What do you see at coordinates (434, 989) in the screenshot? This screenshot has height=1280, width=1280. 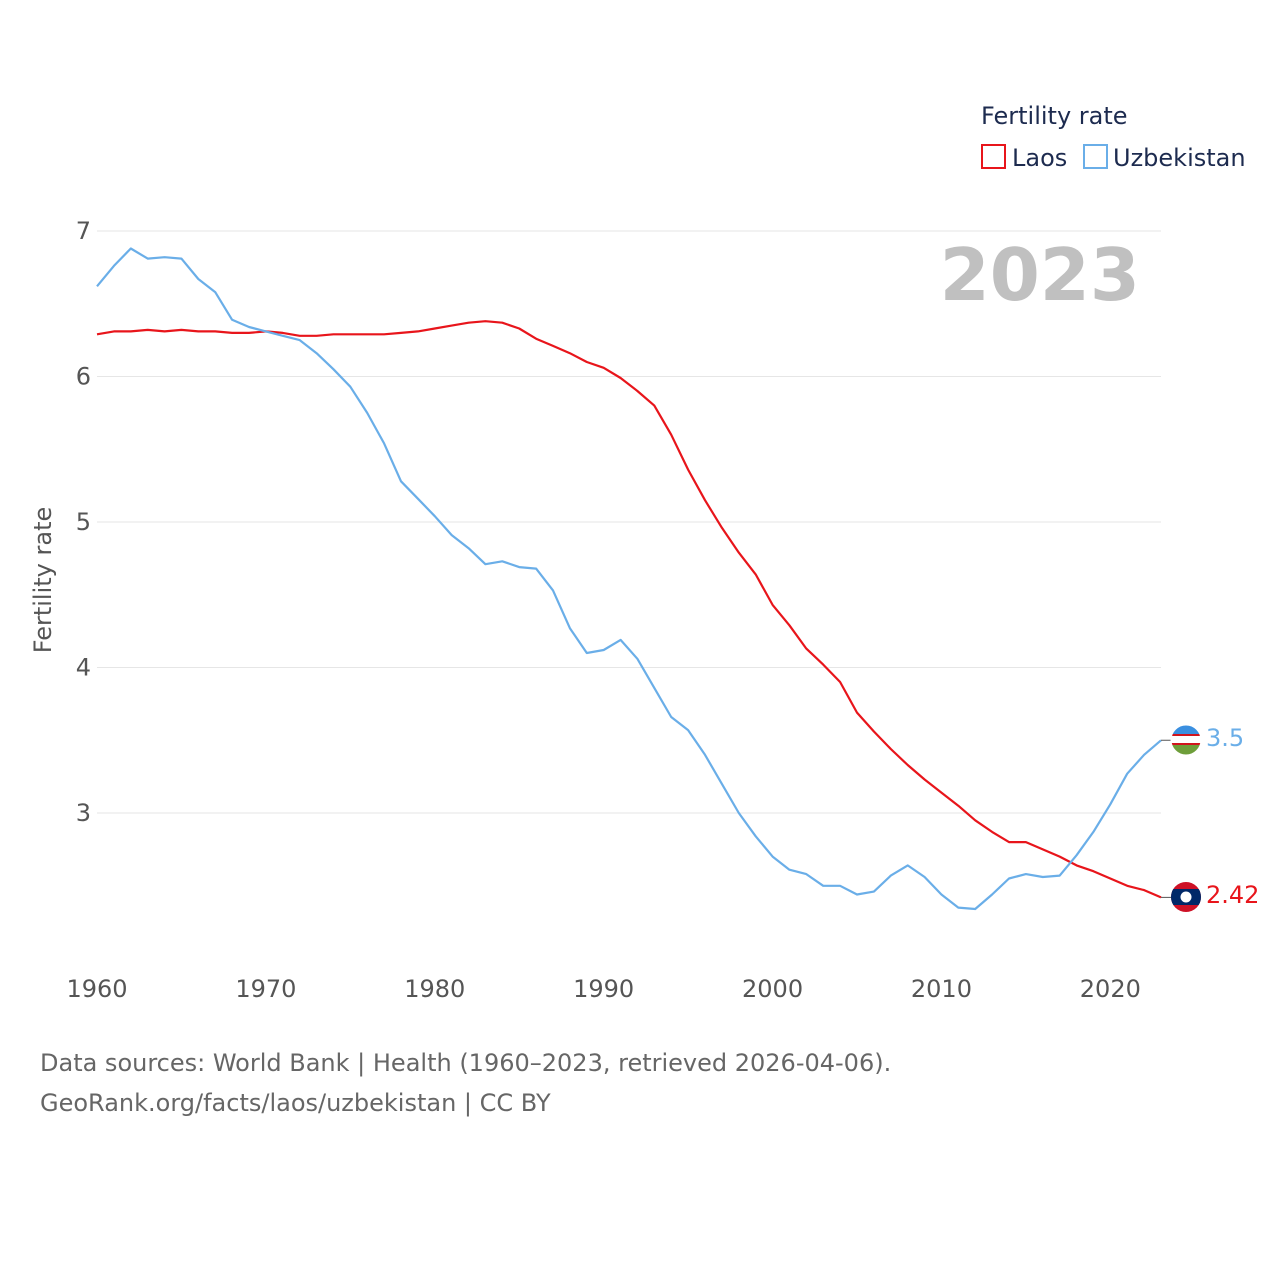 I see `x-tick-1980: 1980` at bounding box center [434, 989].